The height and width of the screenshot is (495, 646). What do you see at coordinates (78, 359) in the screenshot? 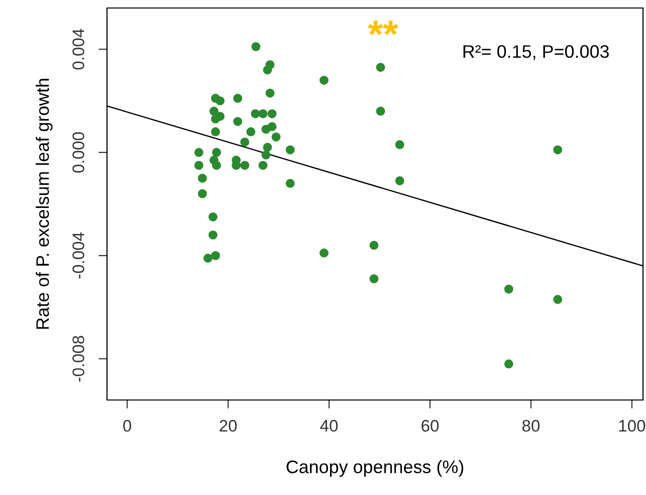
I see `y-tick-label: -0.008` at bounding box center [78, 359].